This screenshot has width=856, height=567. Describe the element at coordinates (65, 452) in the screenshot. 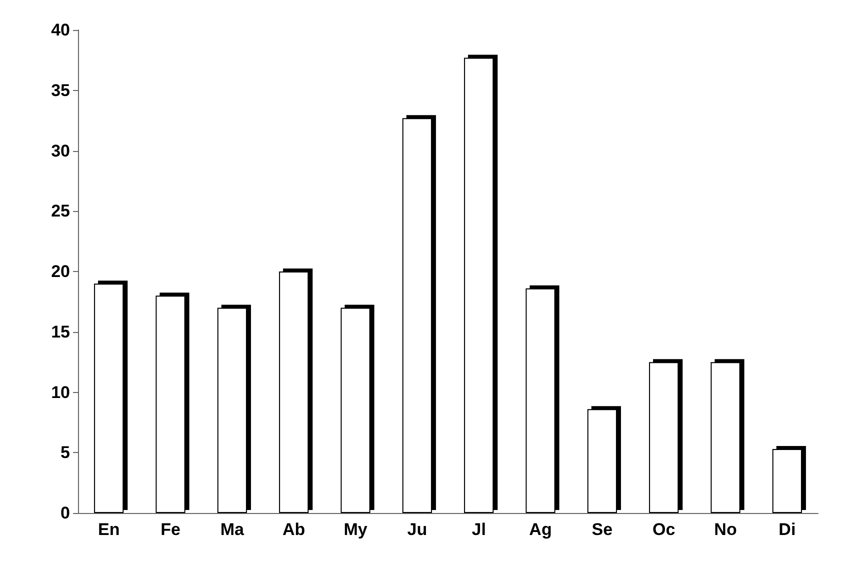

I see `y-tick-label: 5` at that location.